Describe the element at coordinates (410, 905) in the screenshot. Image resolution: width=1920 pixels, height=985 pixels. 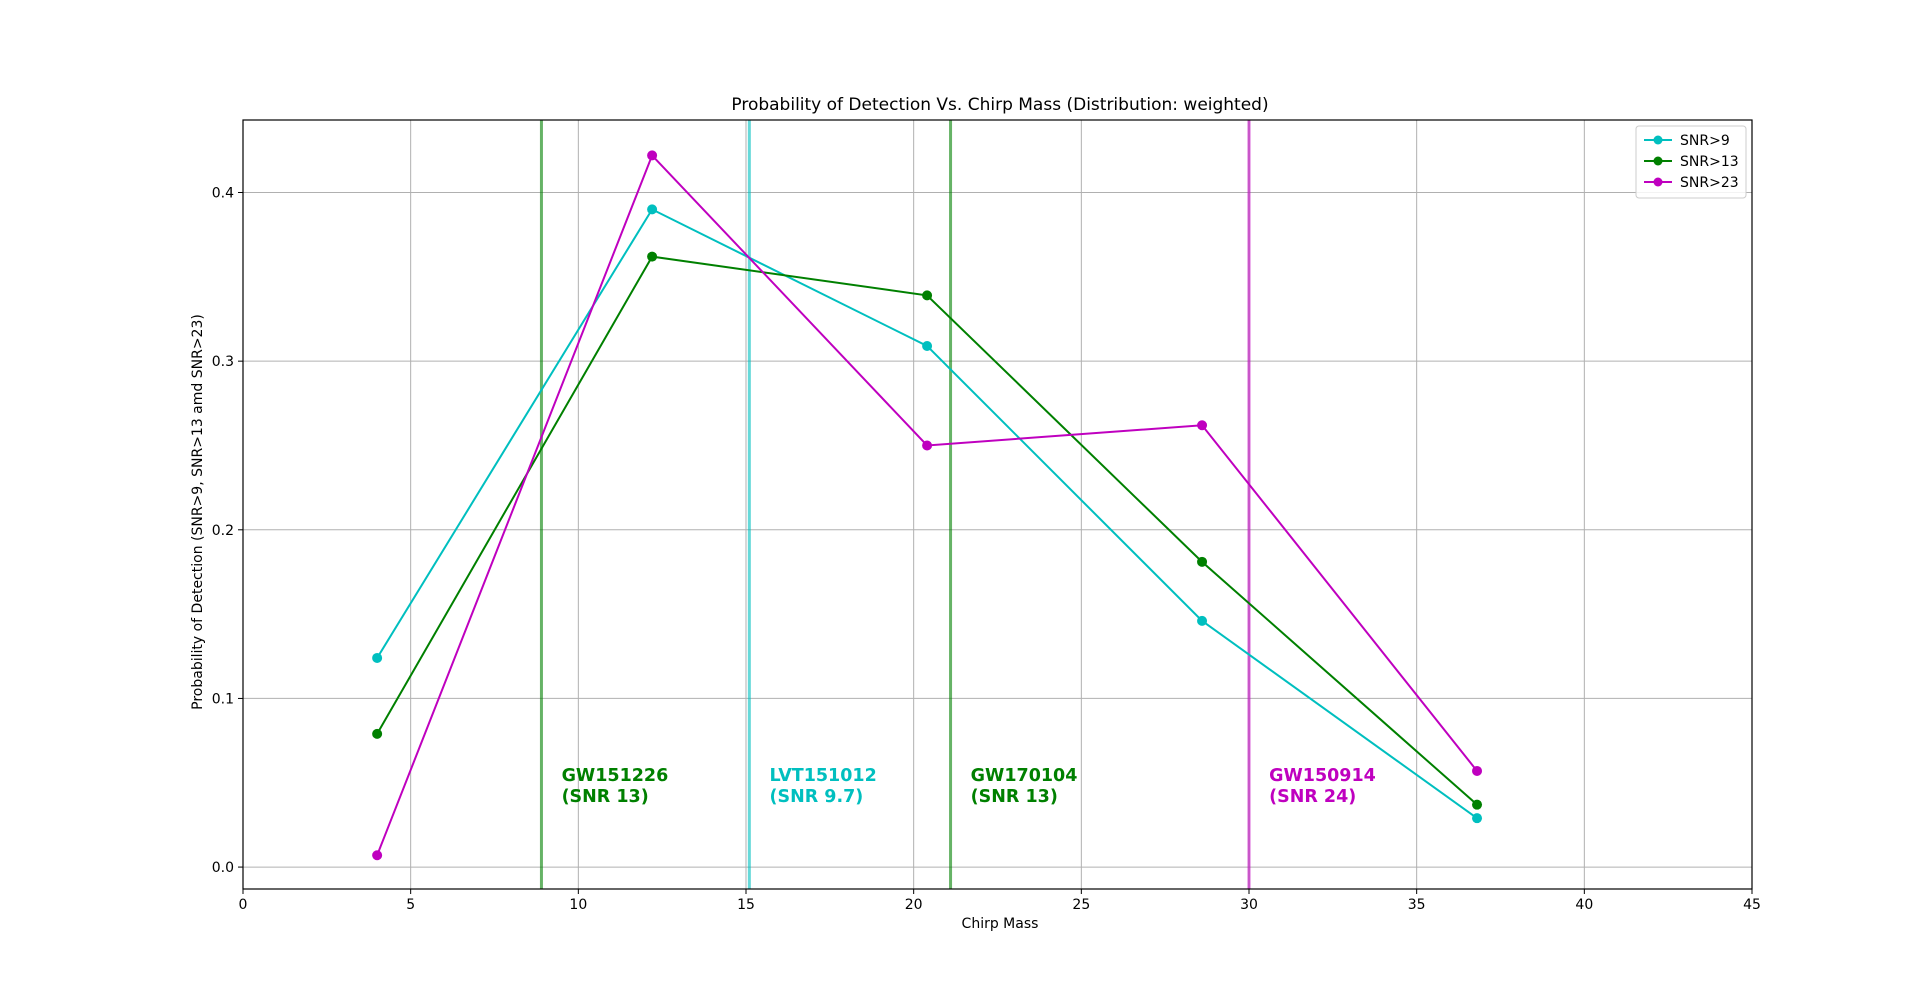
I see `x-tick-label: 5` at that location.